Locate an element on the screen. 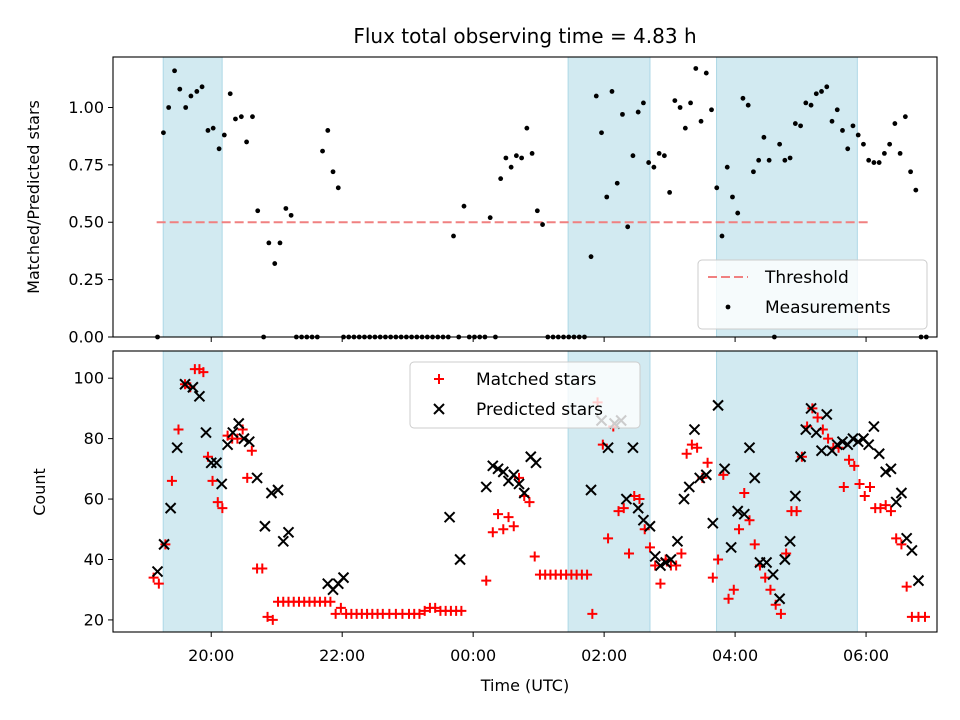 Image resolution: width=960 pixels, height=720 pixels. legend-threshold-label: Threshold is located at coordinates (806, 278).